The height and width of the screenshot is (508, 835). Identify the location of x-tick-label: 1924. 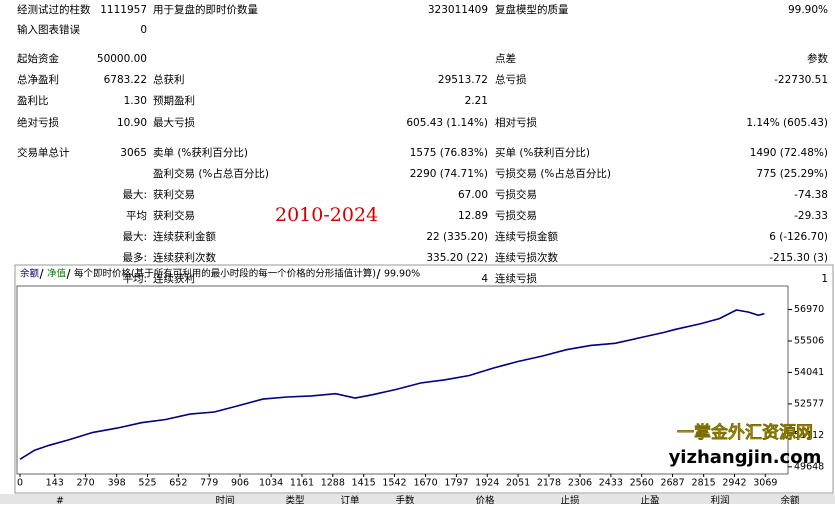
(487, 483).